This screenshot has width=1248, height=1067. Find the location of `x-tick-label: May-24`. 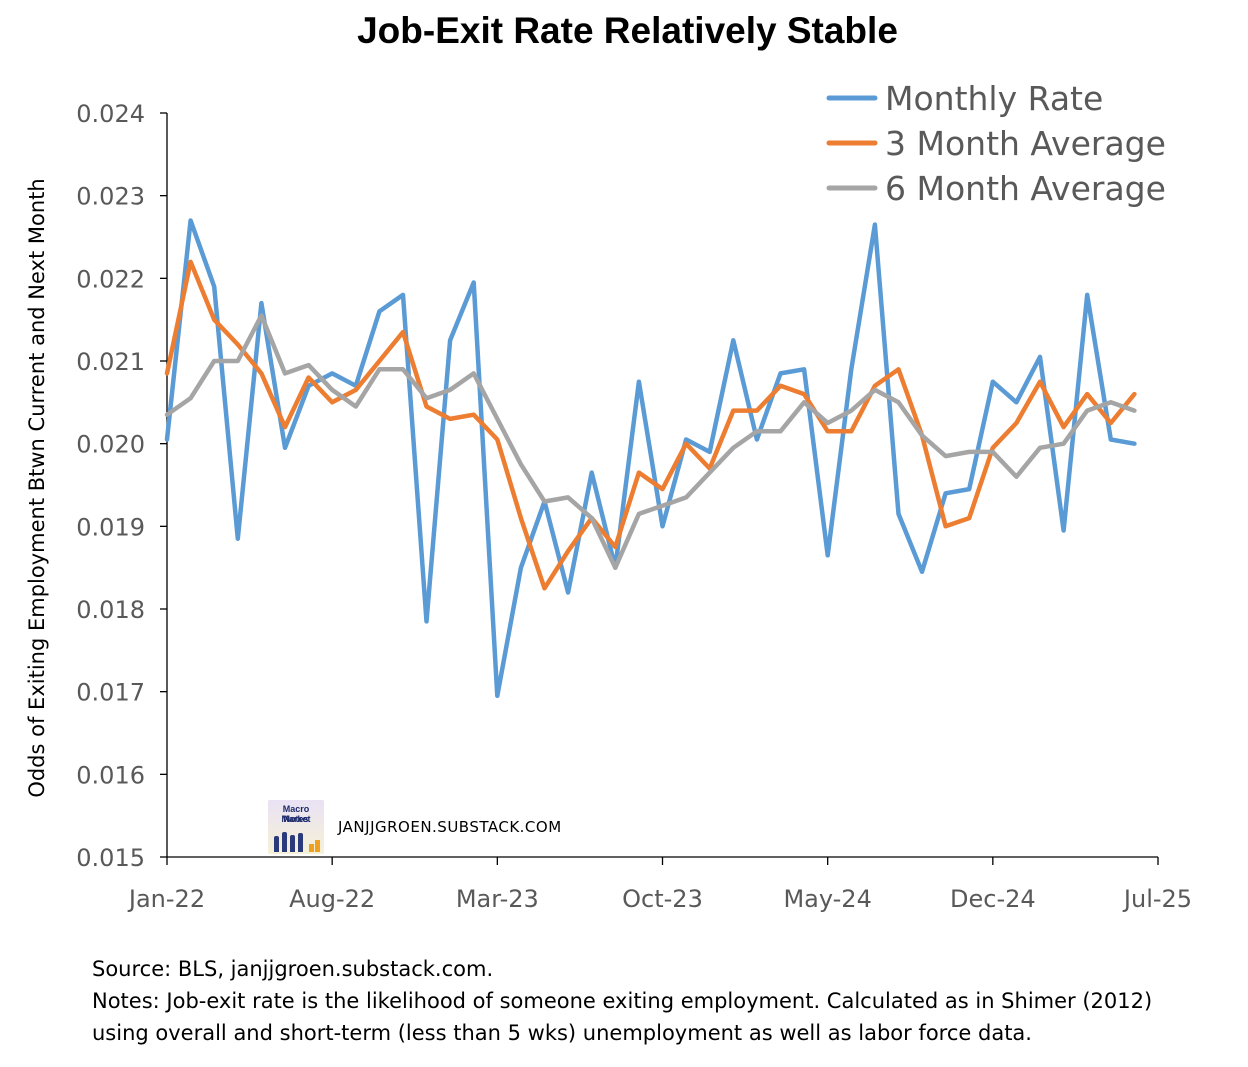

x-tick-label: May-24 is located at coordinates (827, 899).